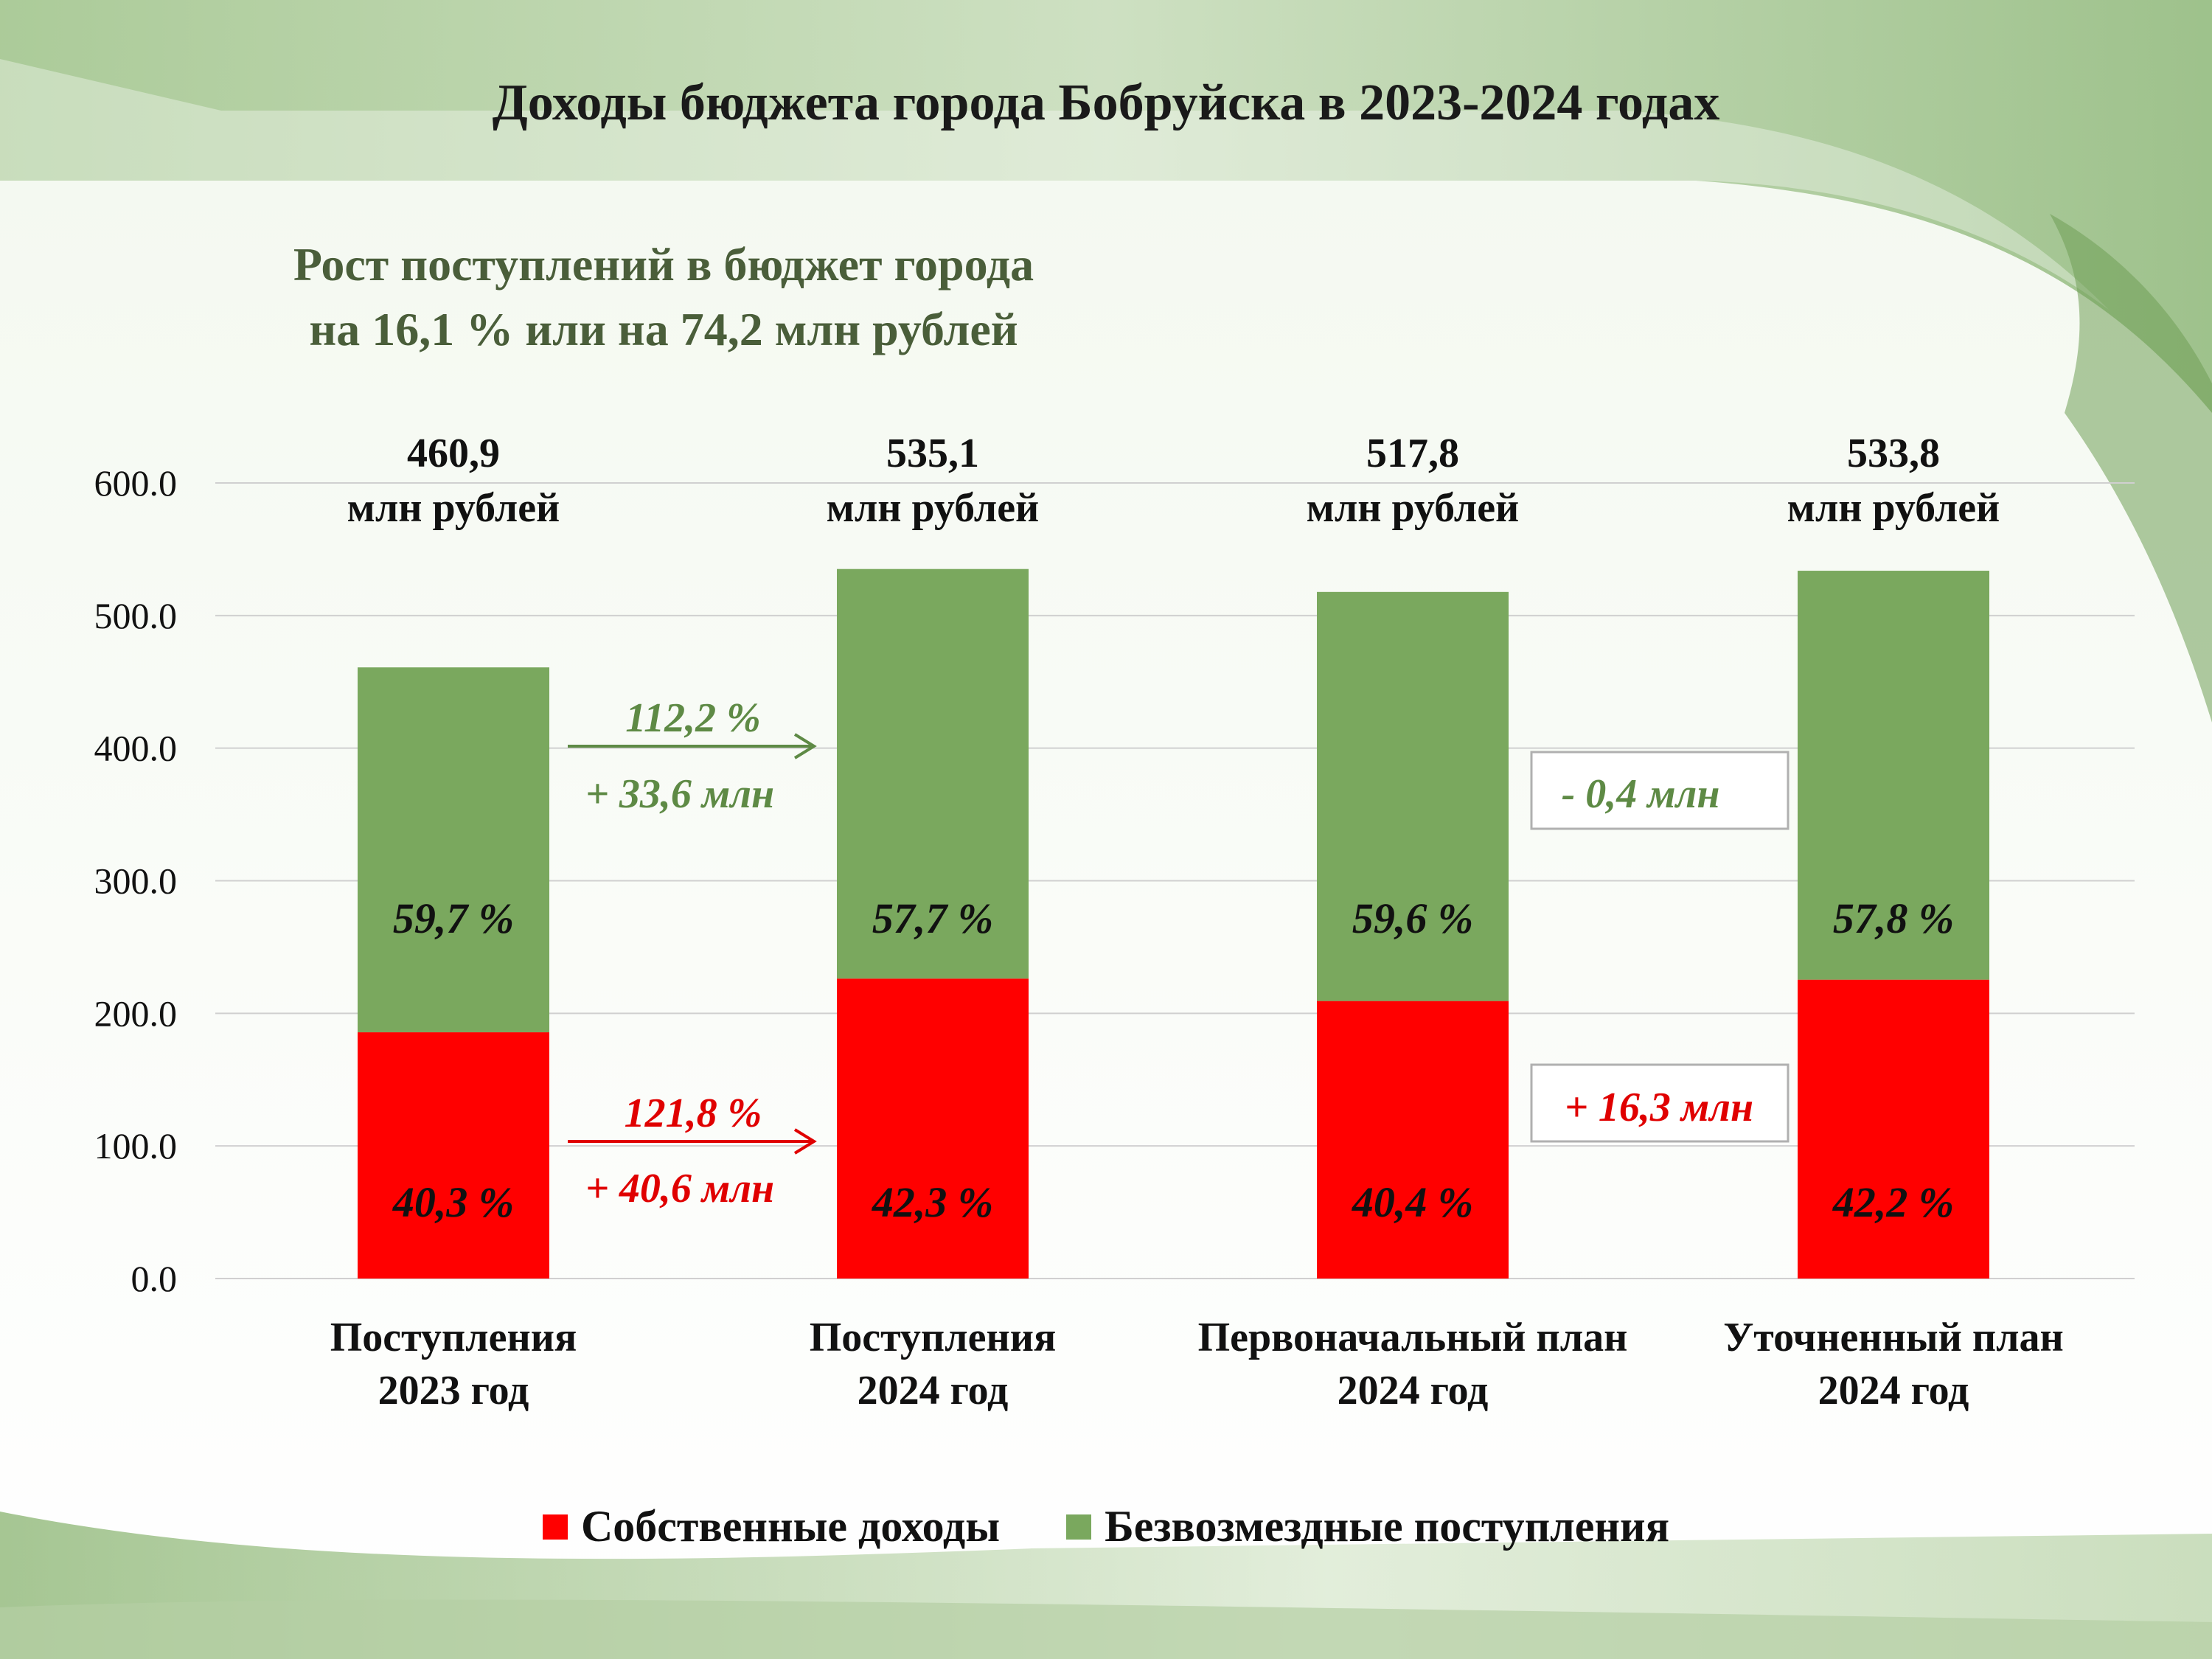 This screenshot has height=1659, width=2212. Describe the element at coordinates (932, 1202) in the screenshot. I see `data-label-own: 42,3 %` at that location.